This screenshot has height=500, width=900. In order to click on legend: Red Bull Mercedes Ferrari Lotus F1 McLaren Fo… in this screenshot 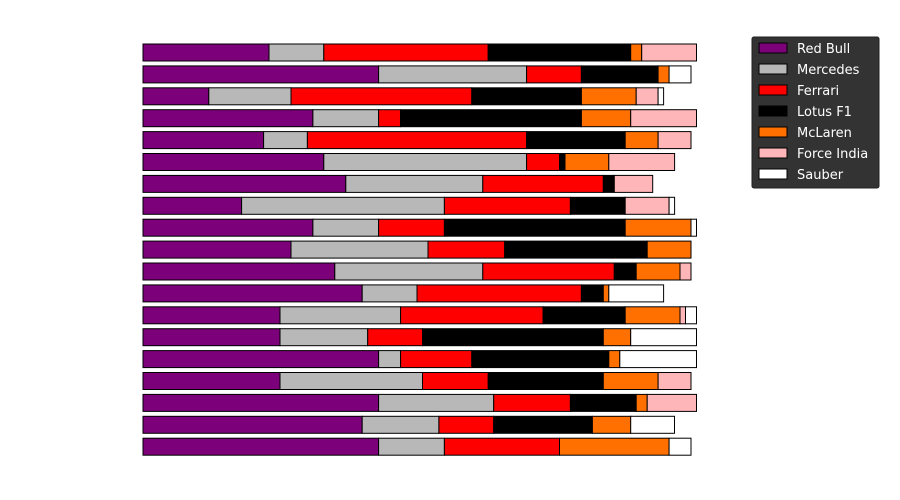, I will do `click(815, 112)`.